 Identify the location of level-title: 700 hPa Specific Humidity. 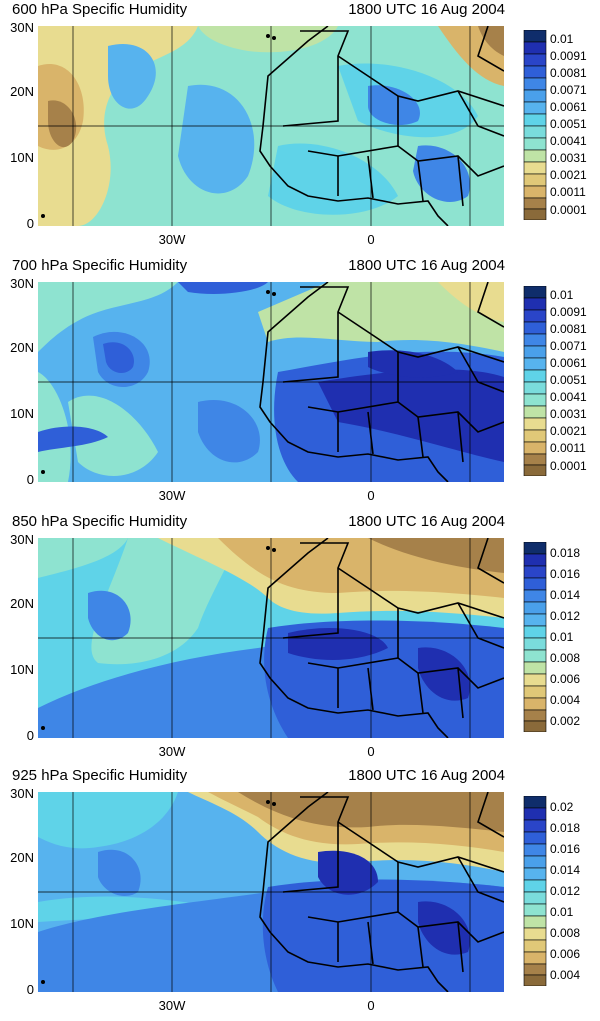
(100, 265).